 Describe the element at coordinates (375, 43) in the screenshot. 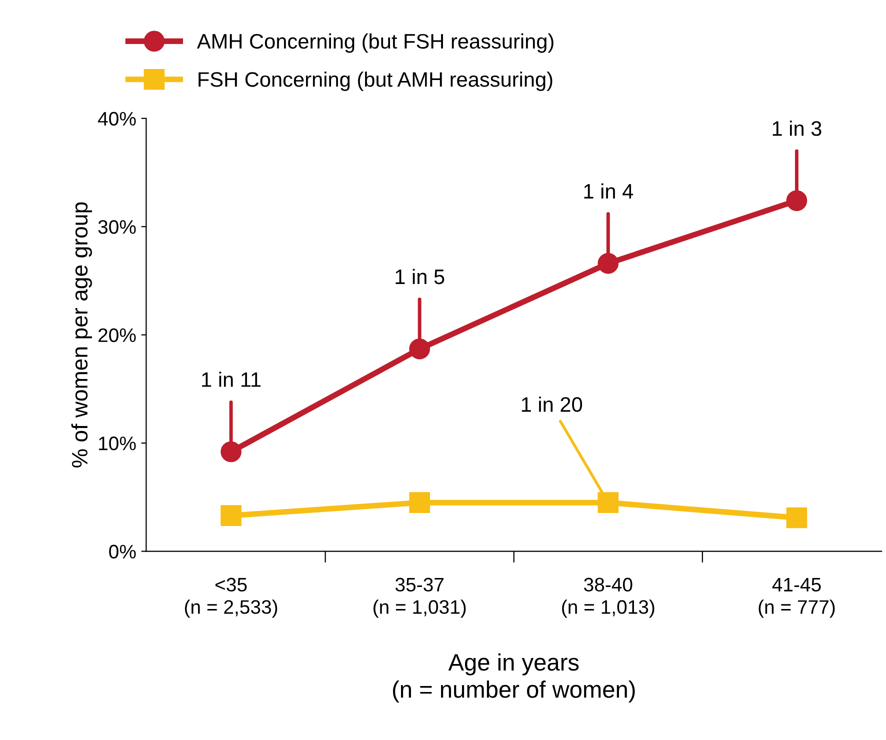

I see `legend-label: AMH Concerning (but FSH reassuring)` at that location.